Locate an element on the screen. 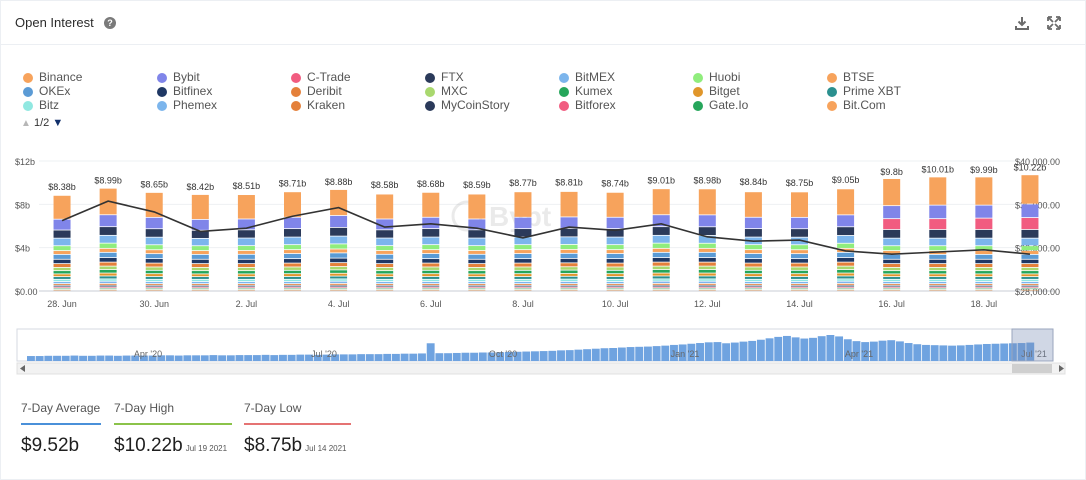 This screenshot has width=1086, height=480. bar-segment-bit-com is located at coordinates (707, 290).